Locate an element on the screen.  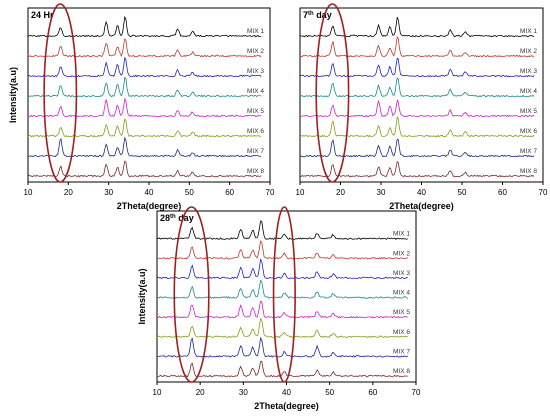
panel-title: 28th day is located at coordinates (177, 218).